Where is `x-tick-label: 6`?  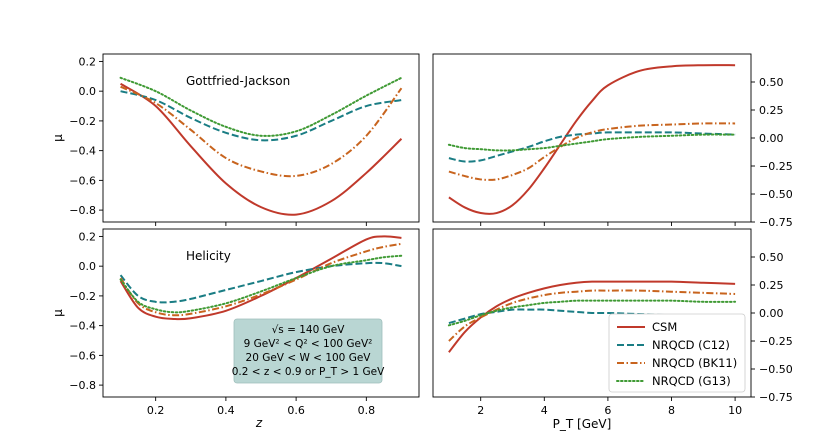 x-tick-label: 6 is located at coordinates (607, 410).